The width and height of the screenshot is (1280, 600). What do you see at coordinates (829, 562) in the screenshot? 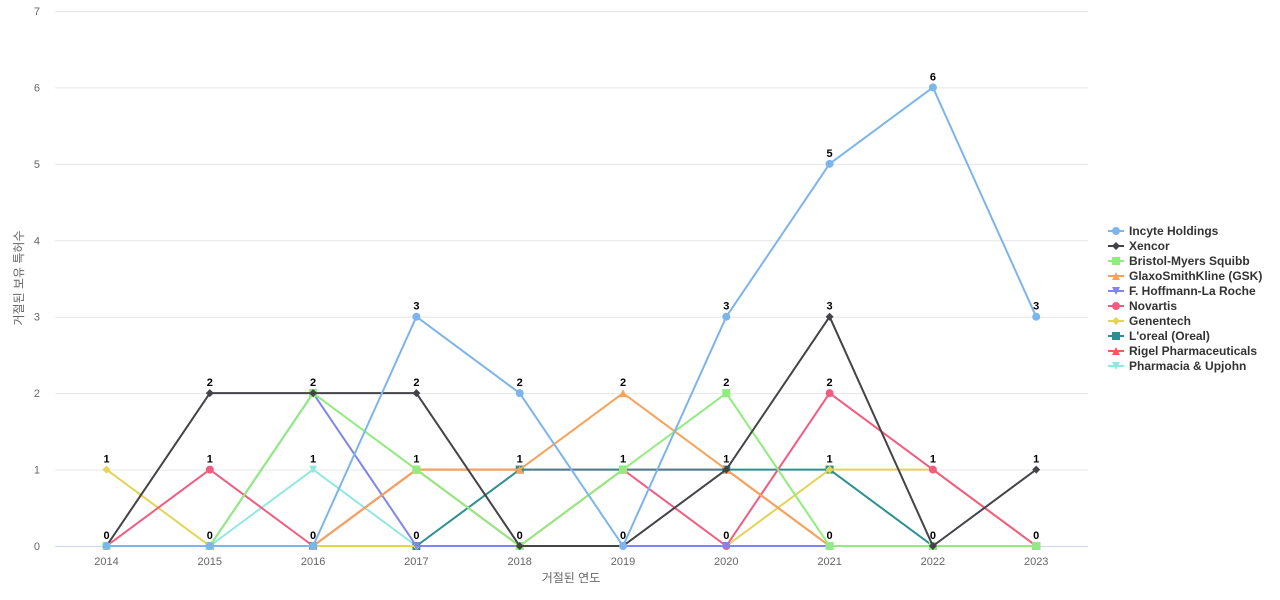
I see `x-tick-label: 2021` at bounding box center [829, 562].